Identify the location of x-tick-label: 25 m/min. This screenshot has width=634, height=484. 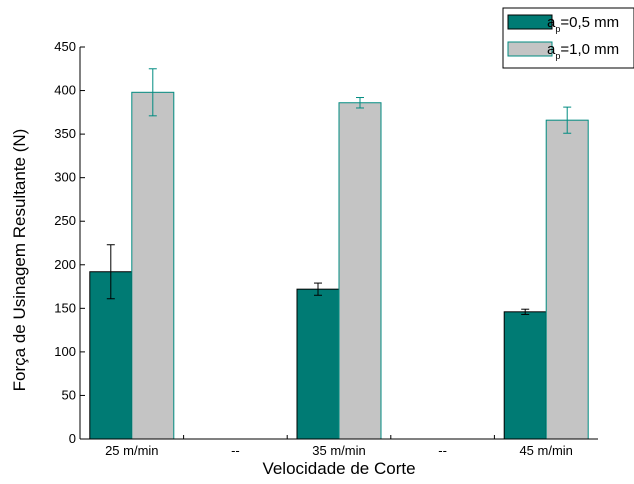
(131, 450).